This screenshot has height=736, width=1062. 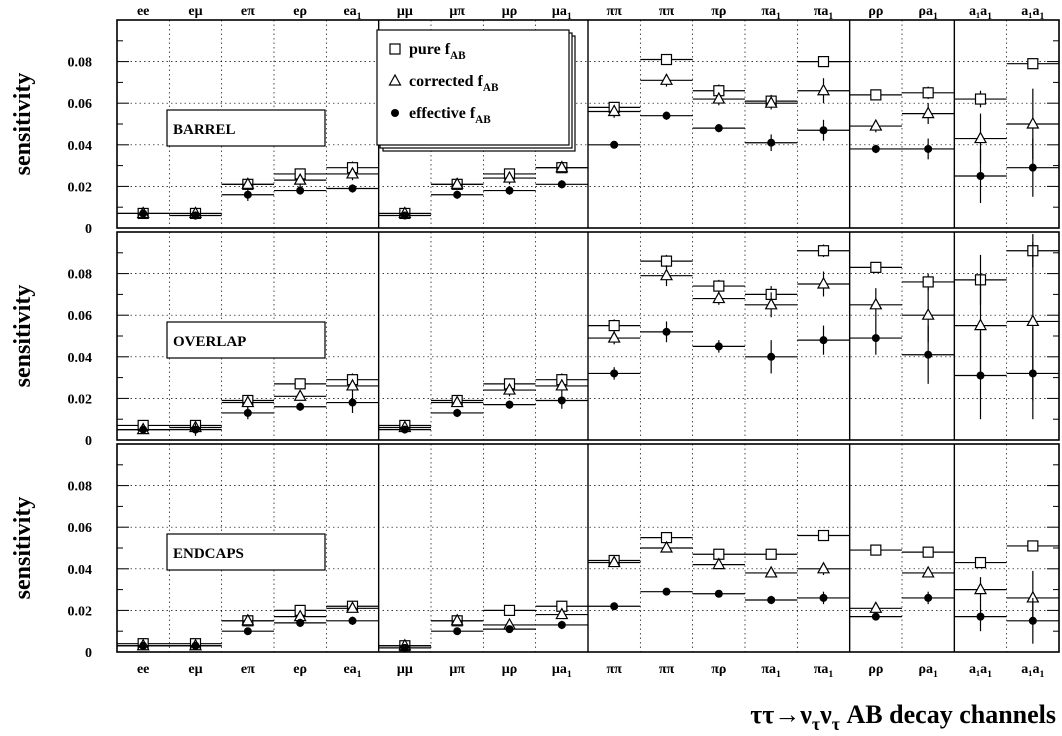 What do you see at coordinates (718, 669) in the screenshot?
I see `category-label-bottom: πρ` at bounding box center [718, 669].